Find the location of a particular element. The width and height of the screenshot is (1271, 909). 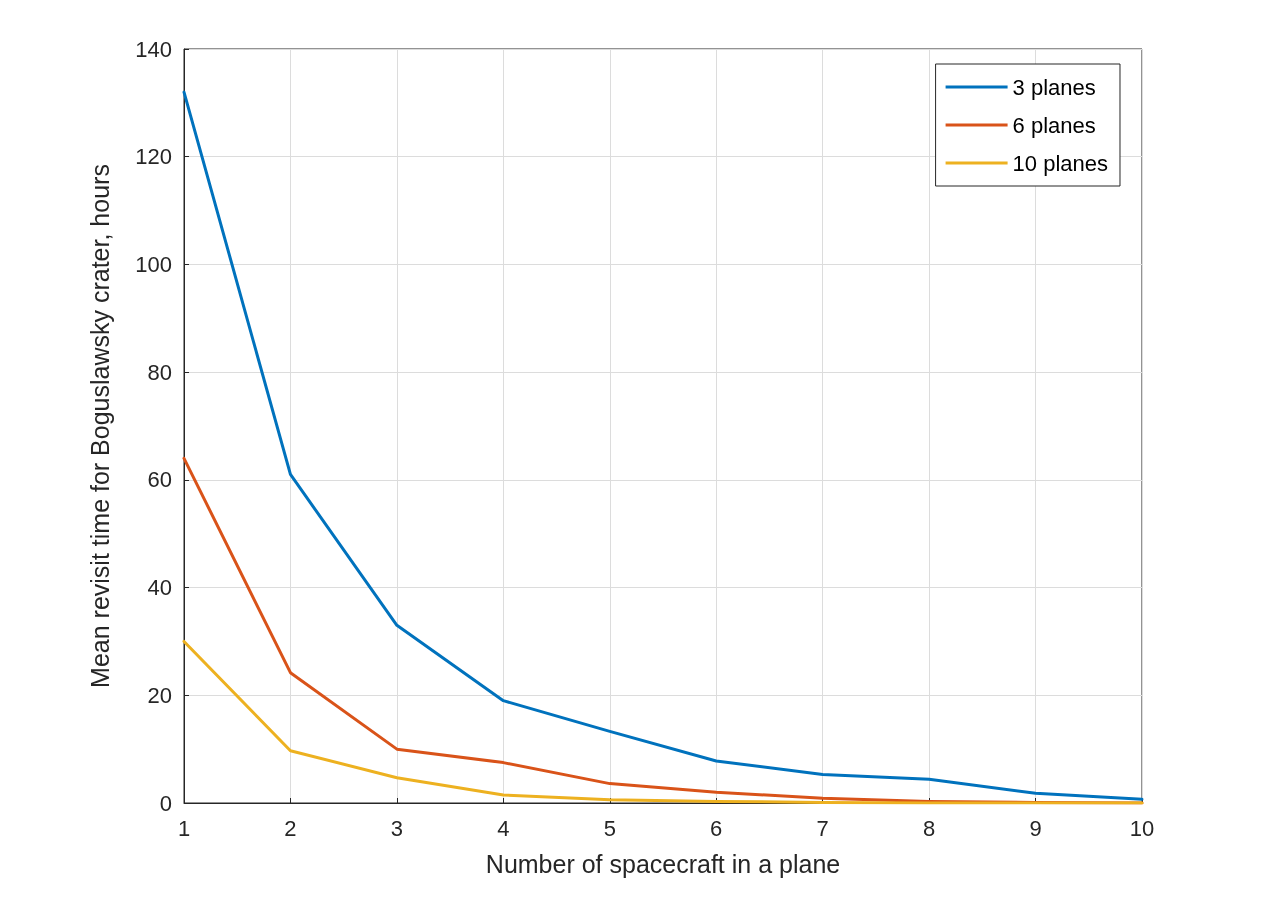

x-tick-label: 5 is located at coordinates (609, 828).